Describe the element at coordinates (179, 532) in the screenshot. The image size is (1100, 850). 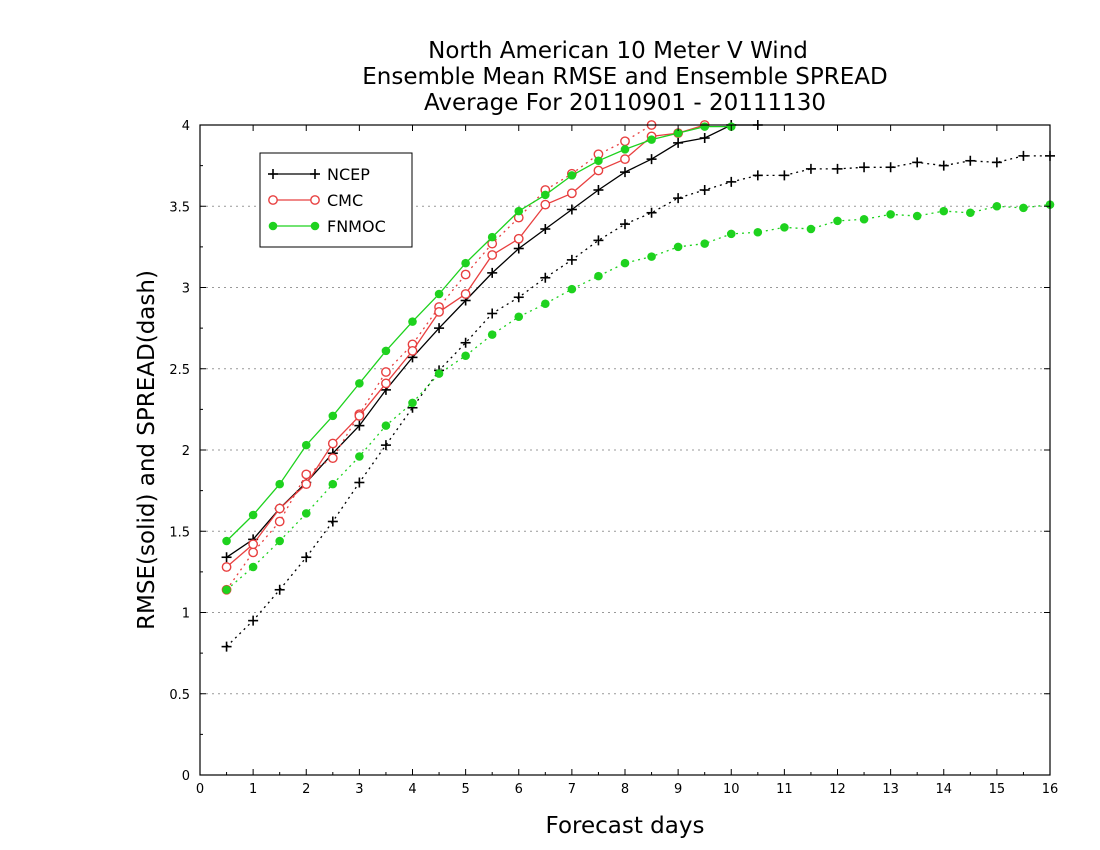
I see `y-tick-label-3: 1.5` at that location.